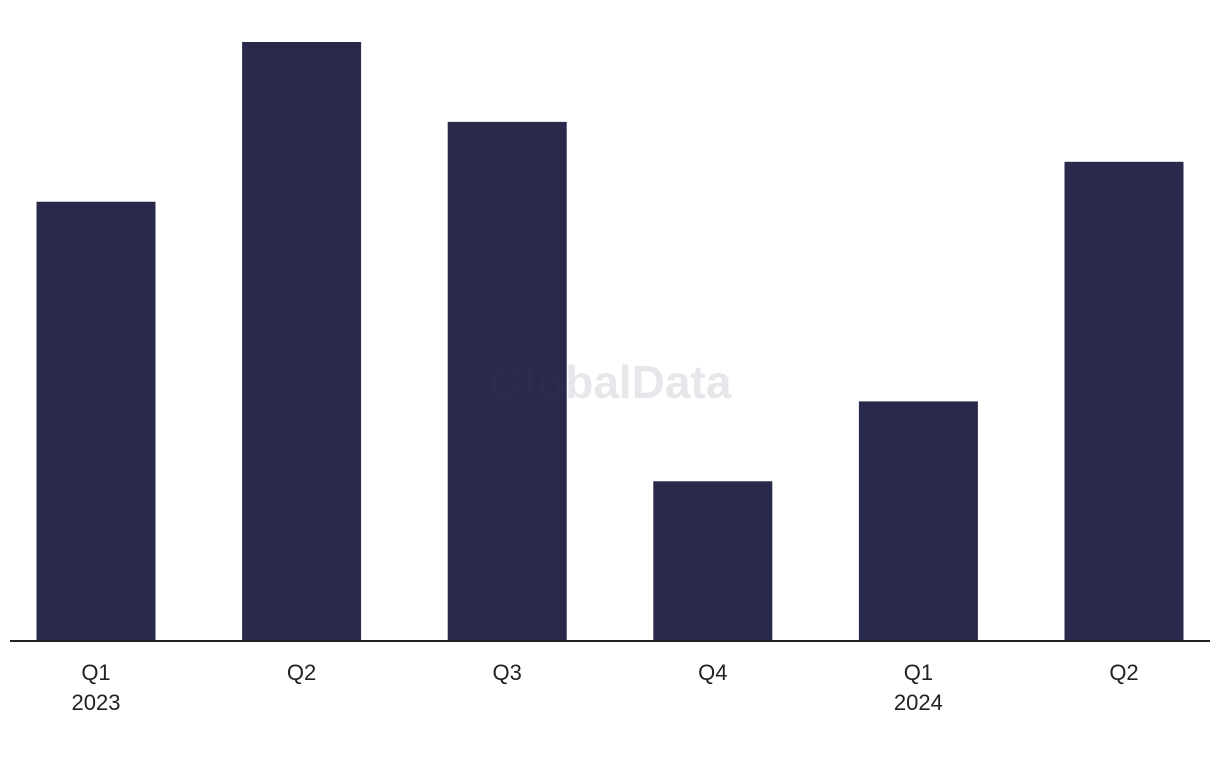  I want to click on x-group-label: 2024, so click(918, 702).